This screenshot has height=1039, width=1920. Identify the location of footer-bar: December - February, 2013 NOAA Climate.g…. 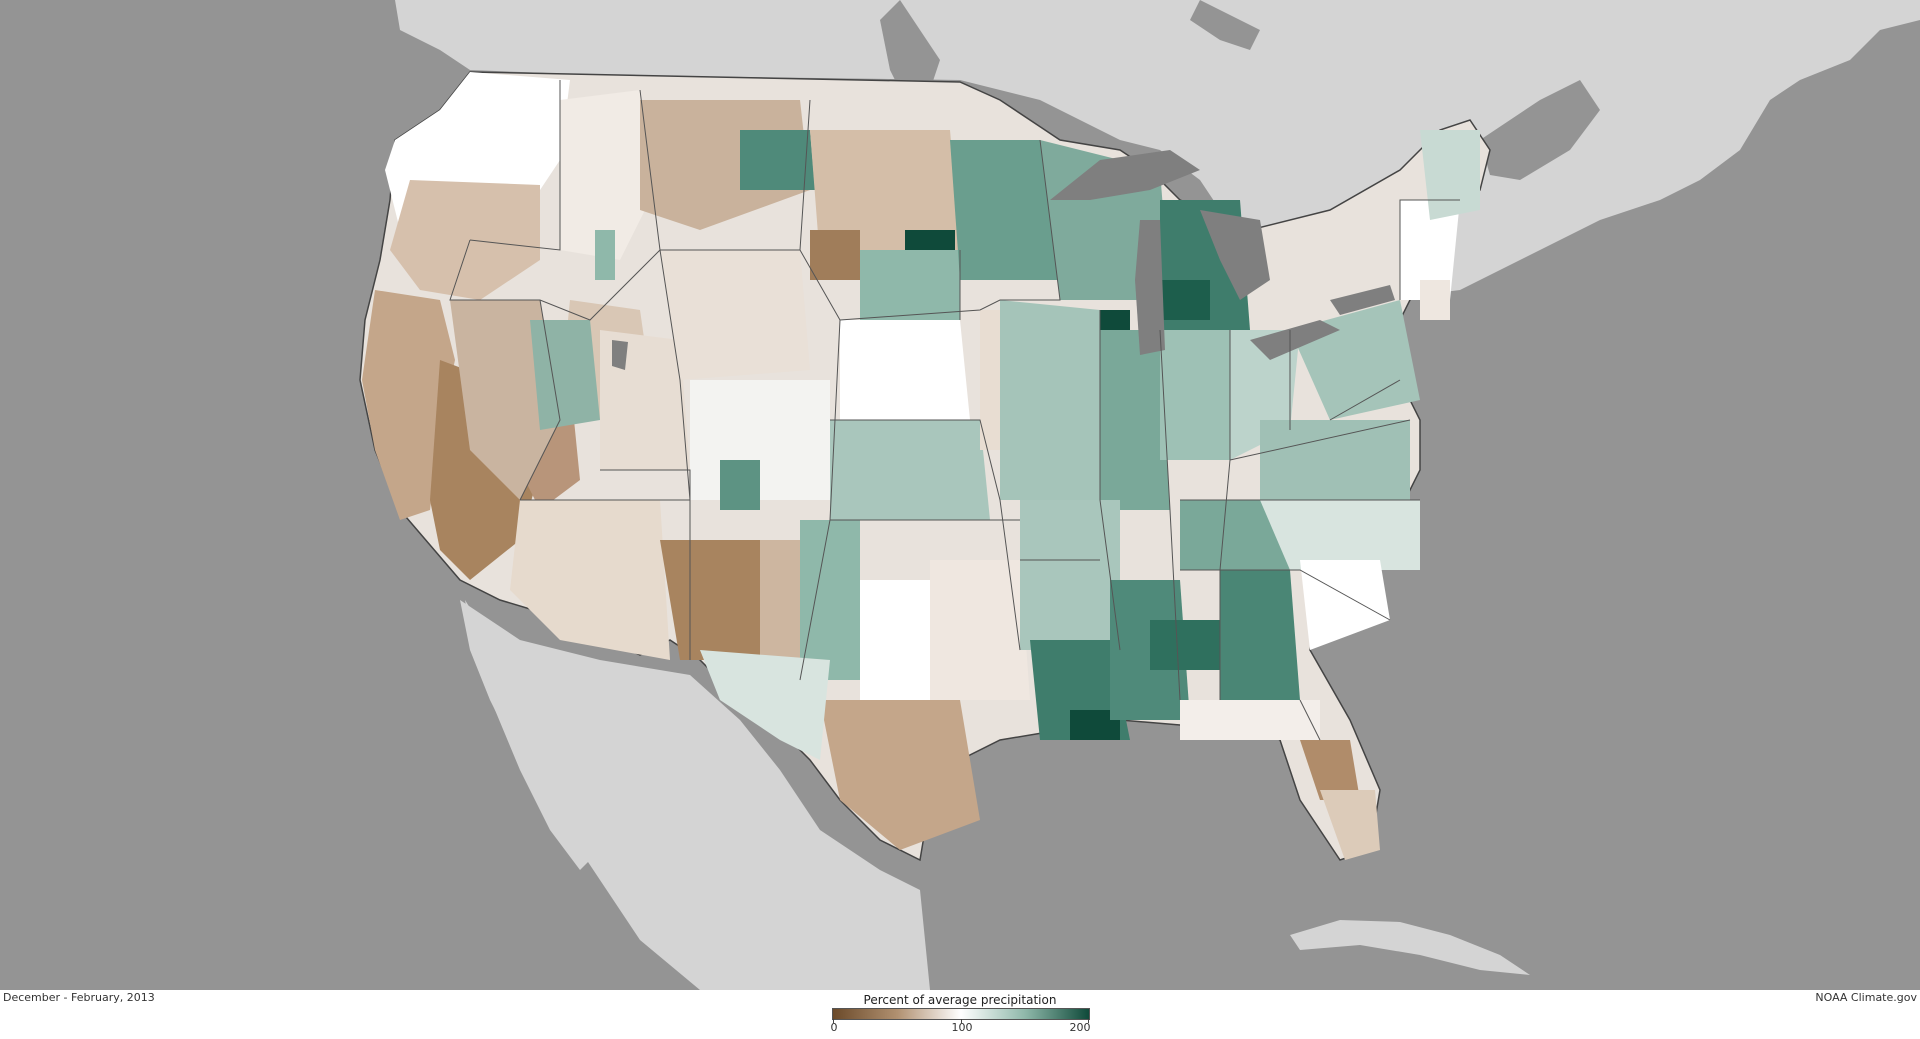
(960, 1014).